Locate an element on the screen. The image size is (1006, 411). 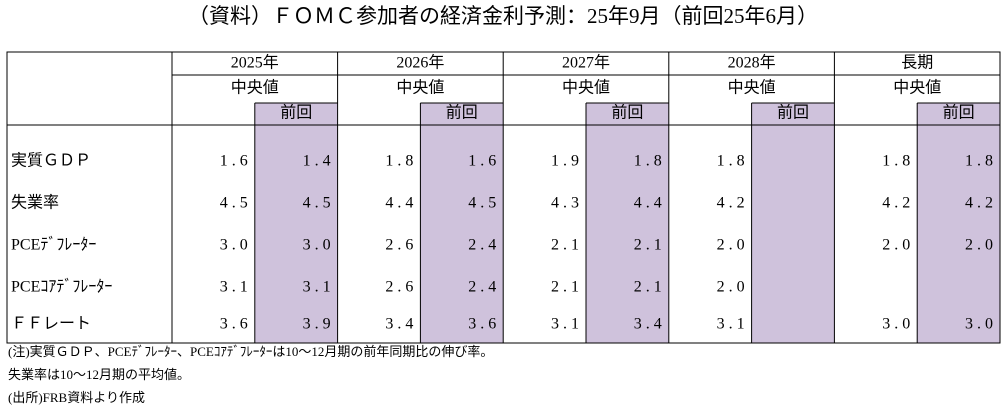
cell-value: 3.9 is located at coordinates (319, 324).